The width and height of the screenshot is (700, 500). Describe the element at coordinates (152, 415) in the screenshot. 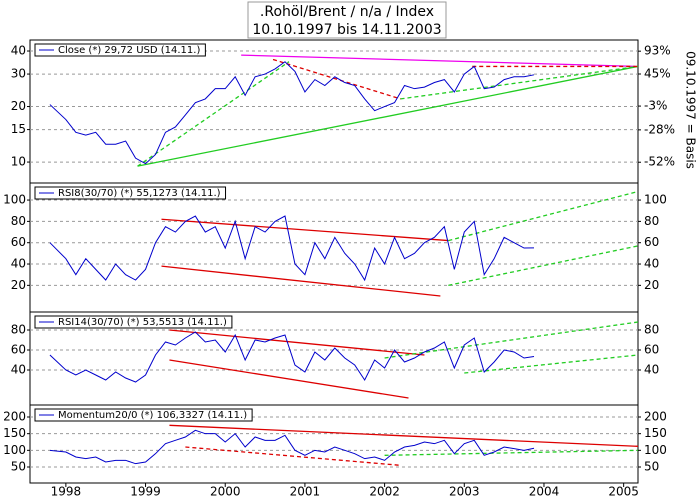

I see `legend-label: Momentum20/0 (*) 106,3327 (14.11.)` at that location.